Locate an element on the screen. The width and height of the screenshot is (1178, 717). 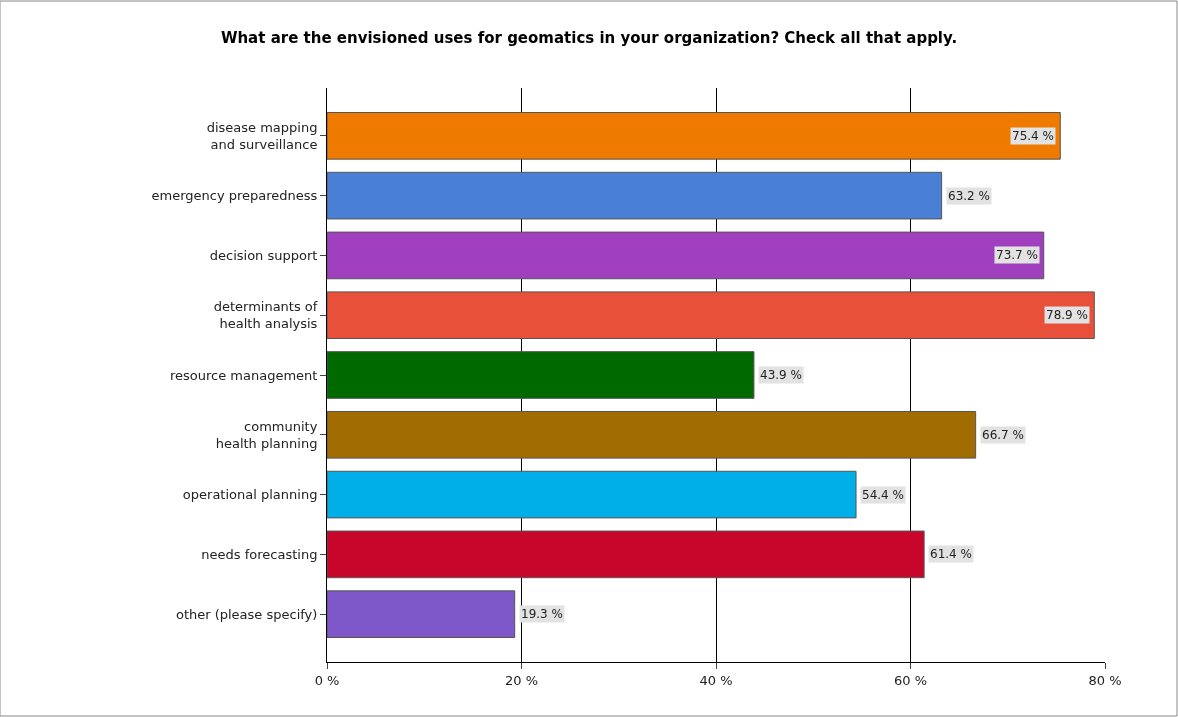
y-tick-label: needs forecasting is located at coordinates (259, 554).